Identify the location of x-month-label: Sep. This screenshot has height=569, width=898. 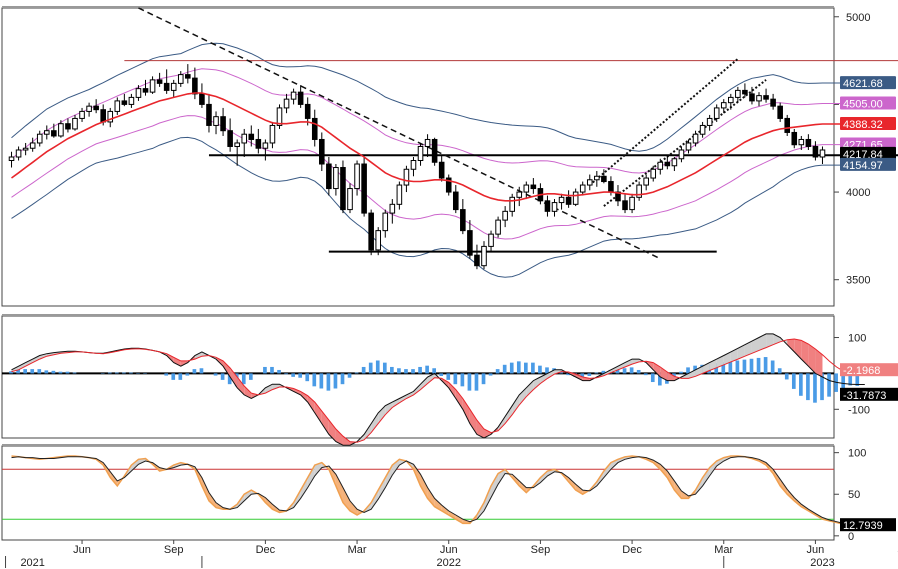
(174, 550).